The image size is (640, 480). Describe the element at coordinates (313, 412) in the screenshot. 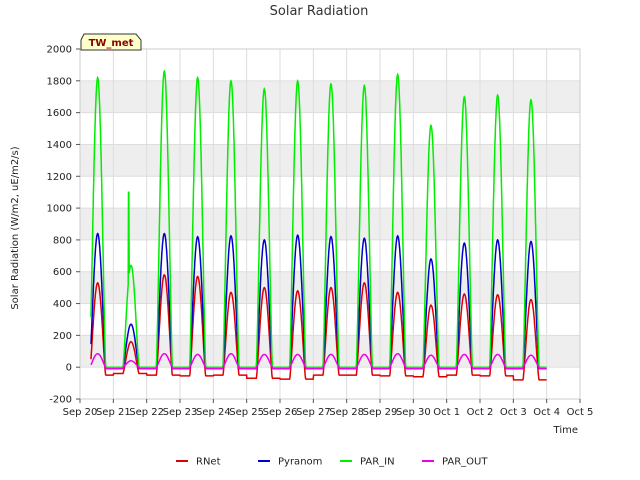

I see `x-tick-label: Sep 27` at that location.